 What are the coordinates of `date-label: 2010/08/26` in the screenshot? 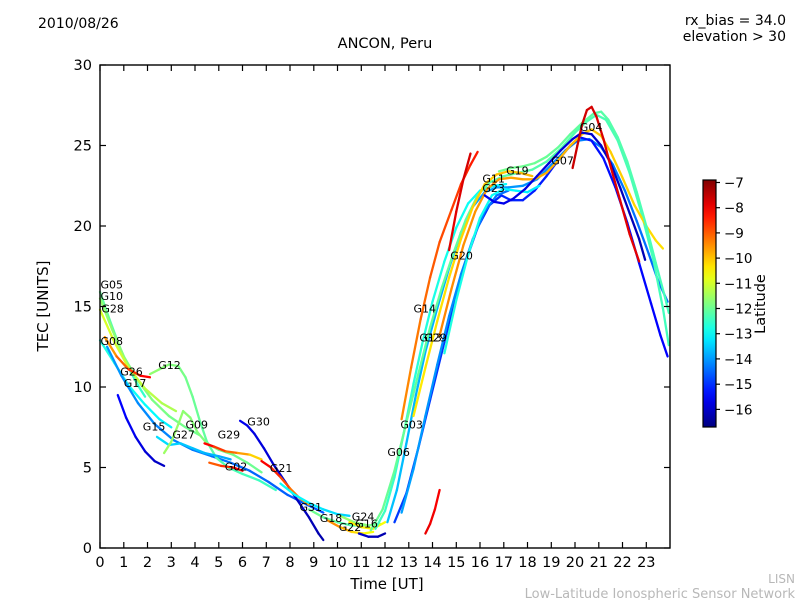 It's located at (78, 24).